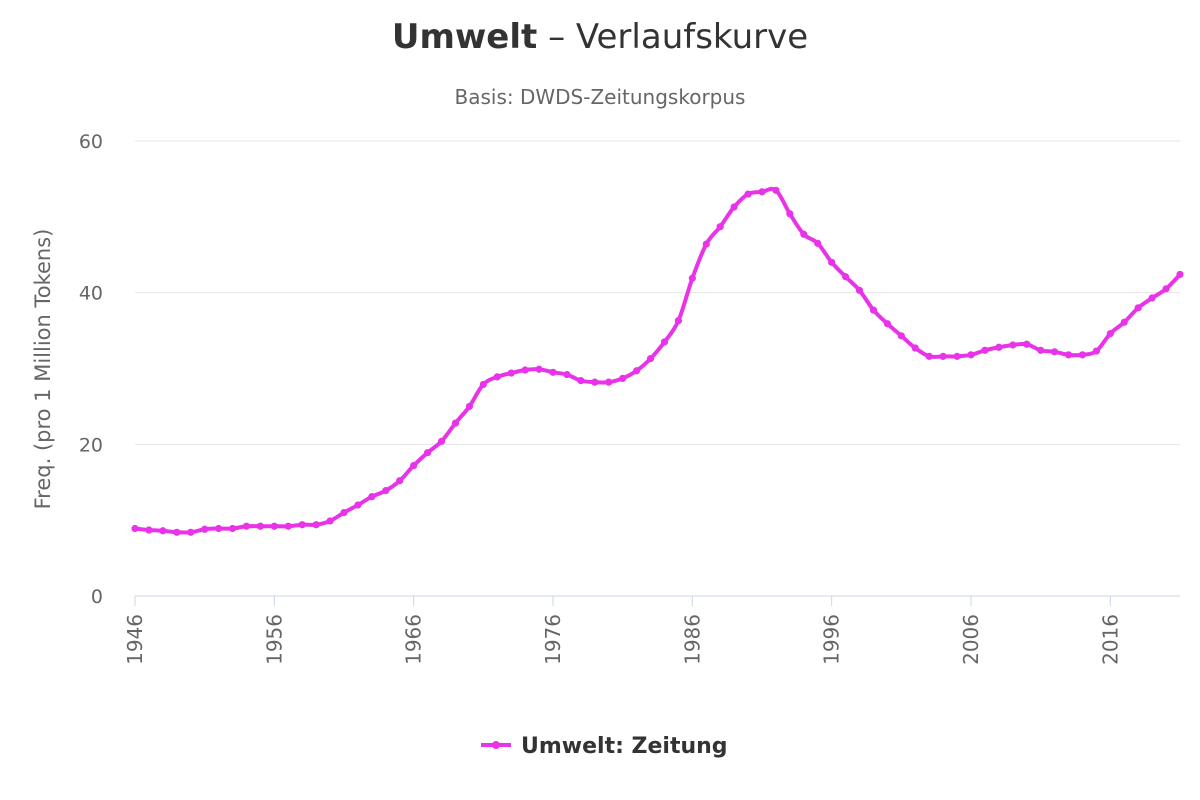 The image size is (1200, 800). Describe the element at coordinates (469, 406) in the screenshot. I see `data-point-1970` at that location.